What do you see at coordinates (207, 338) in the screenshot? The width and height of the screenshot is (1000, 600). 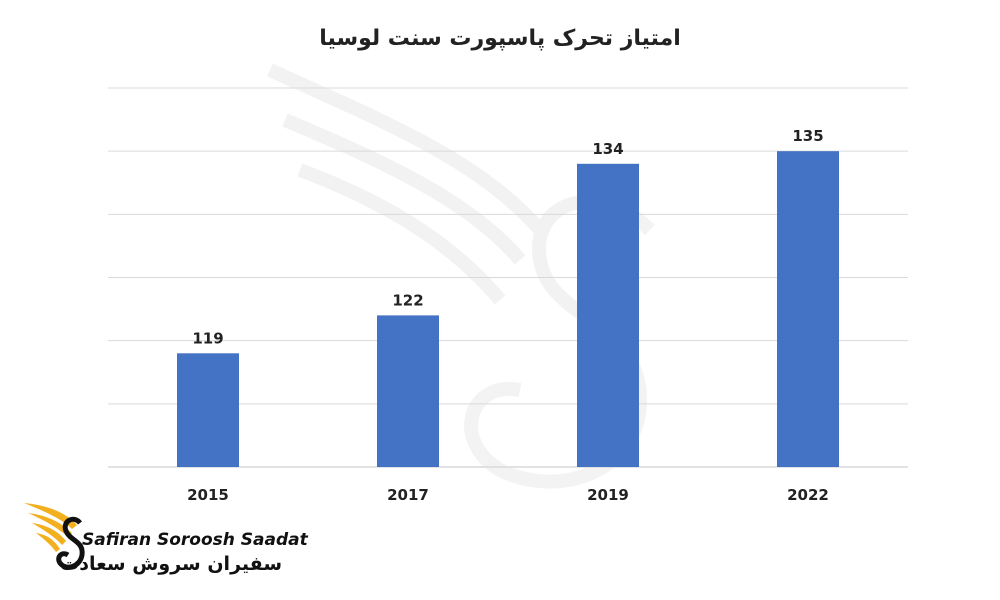 I see `value-label-2015: 119` at bounding box center [207, 338].